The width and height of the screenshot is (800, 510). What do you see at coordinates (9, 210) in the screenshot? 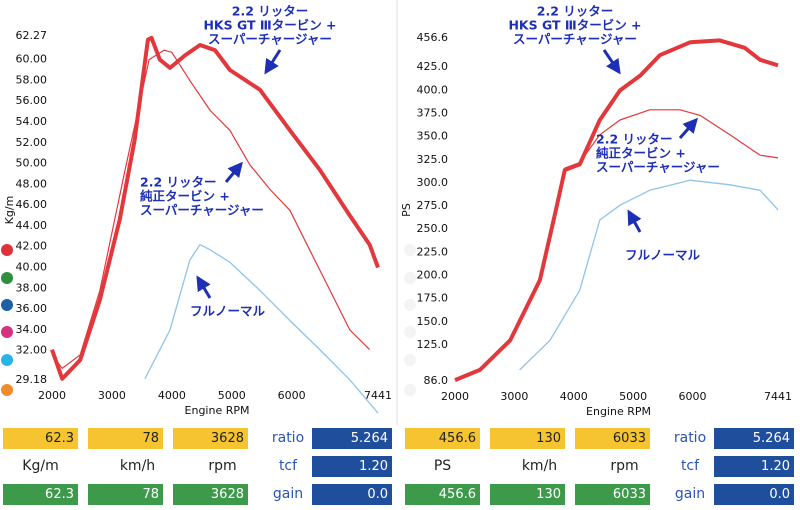
I see `y-axis-label: Kg/m` at bounding box center [9, 210].